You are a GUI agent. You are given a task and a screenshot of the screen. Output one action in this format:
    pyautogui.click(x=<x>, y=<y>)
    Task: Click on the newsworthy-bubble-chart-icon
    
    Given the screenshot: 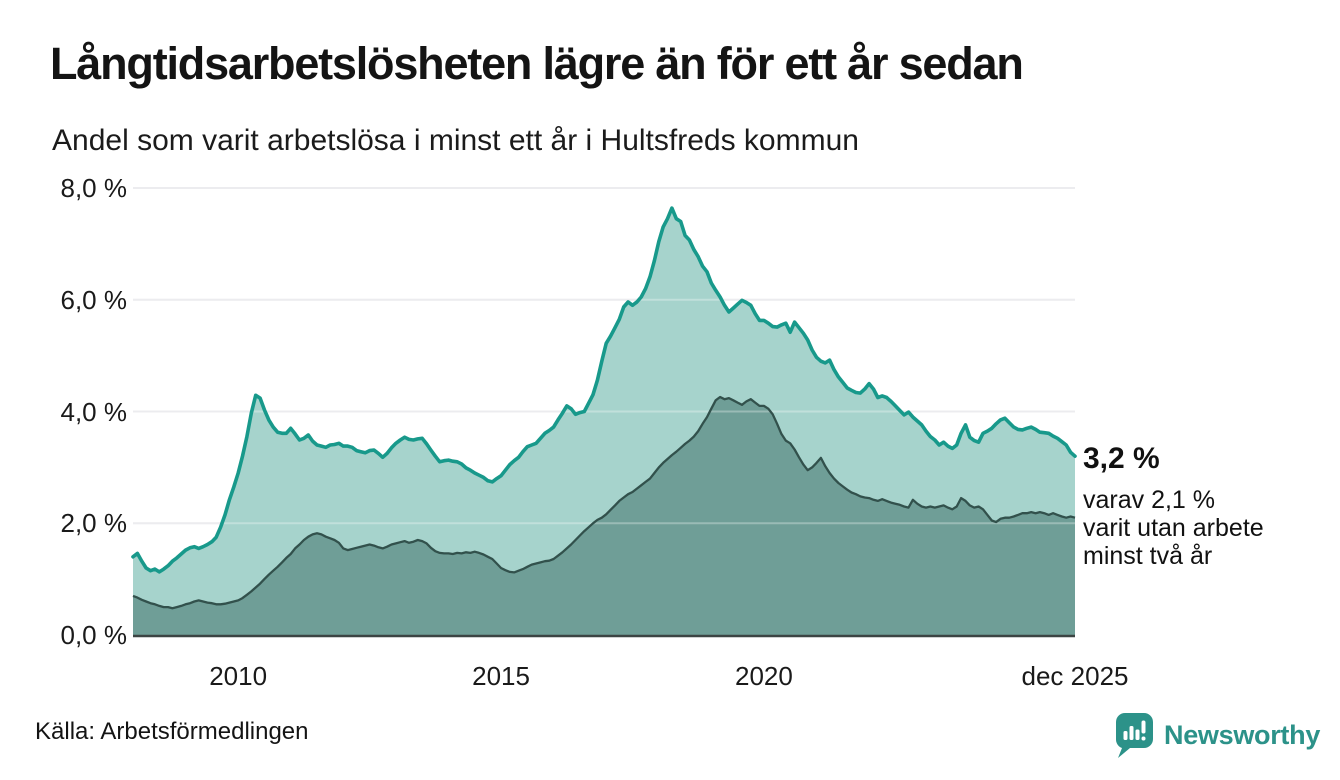 What is the action you would take?
    pyautogui.click(x=1134, y=735)
    